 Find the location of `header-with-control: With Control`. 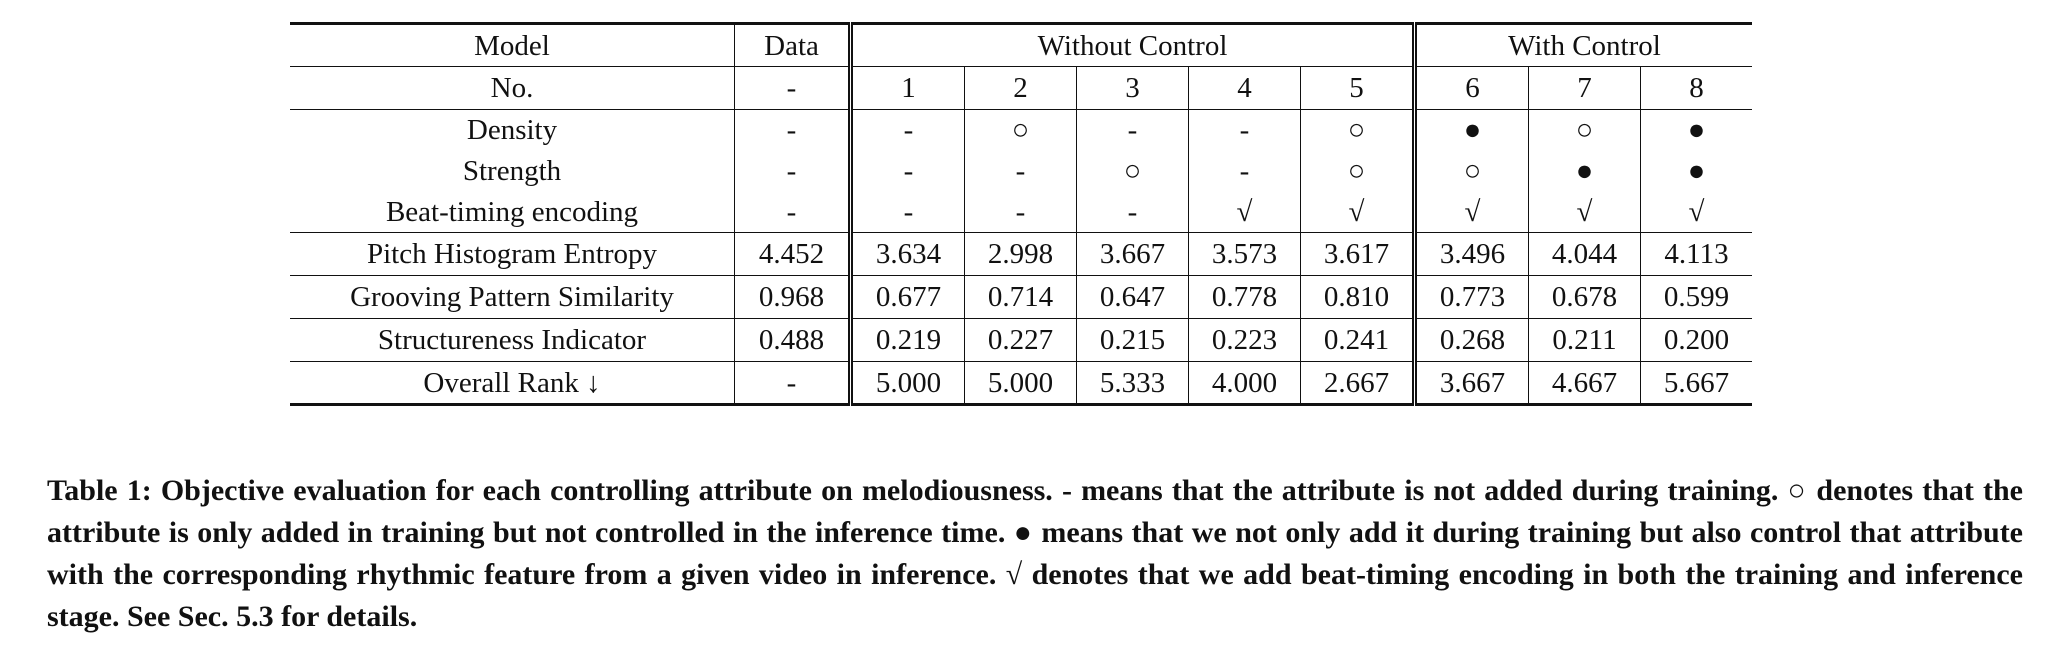

header-with-control: With Control is located at coordinates (1583, 45).